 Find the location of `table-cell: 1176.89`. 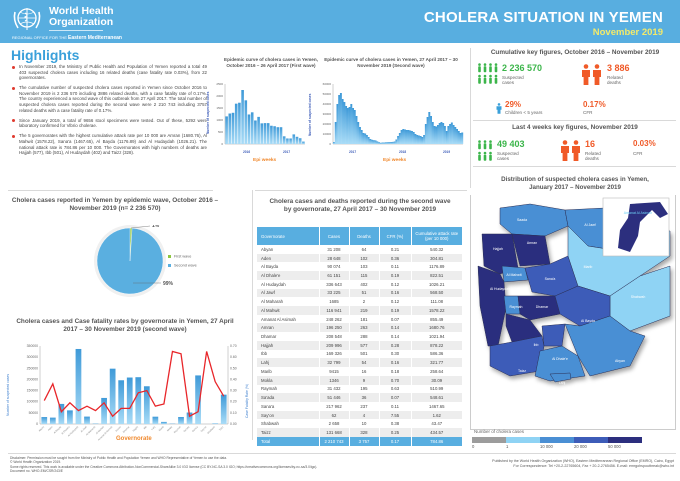

table-cell: 1176.89 is located at coordinates (437, 267).